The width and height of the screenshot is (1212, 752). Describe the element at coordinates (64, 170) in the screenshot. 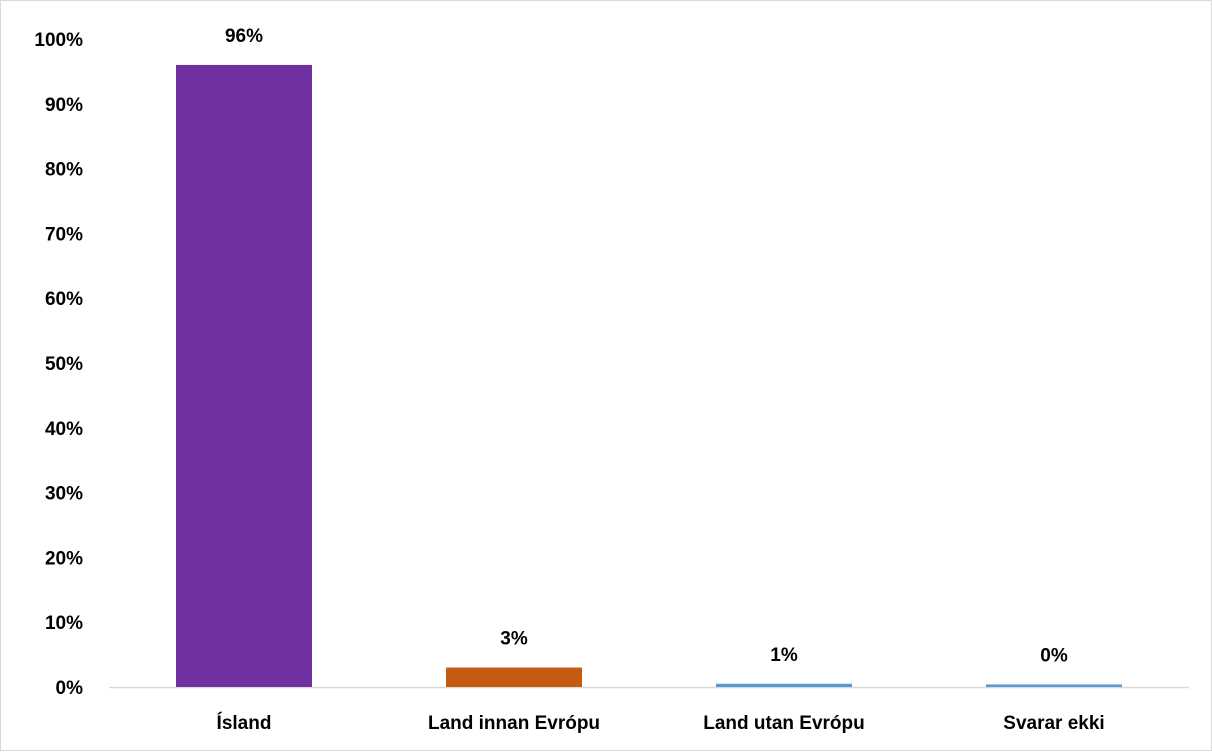

I see `y-tick-label: 80%` at that location.